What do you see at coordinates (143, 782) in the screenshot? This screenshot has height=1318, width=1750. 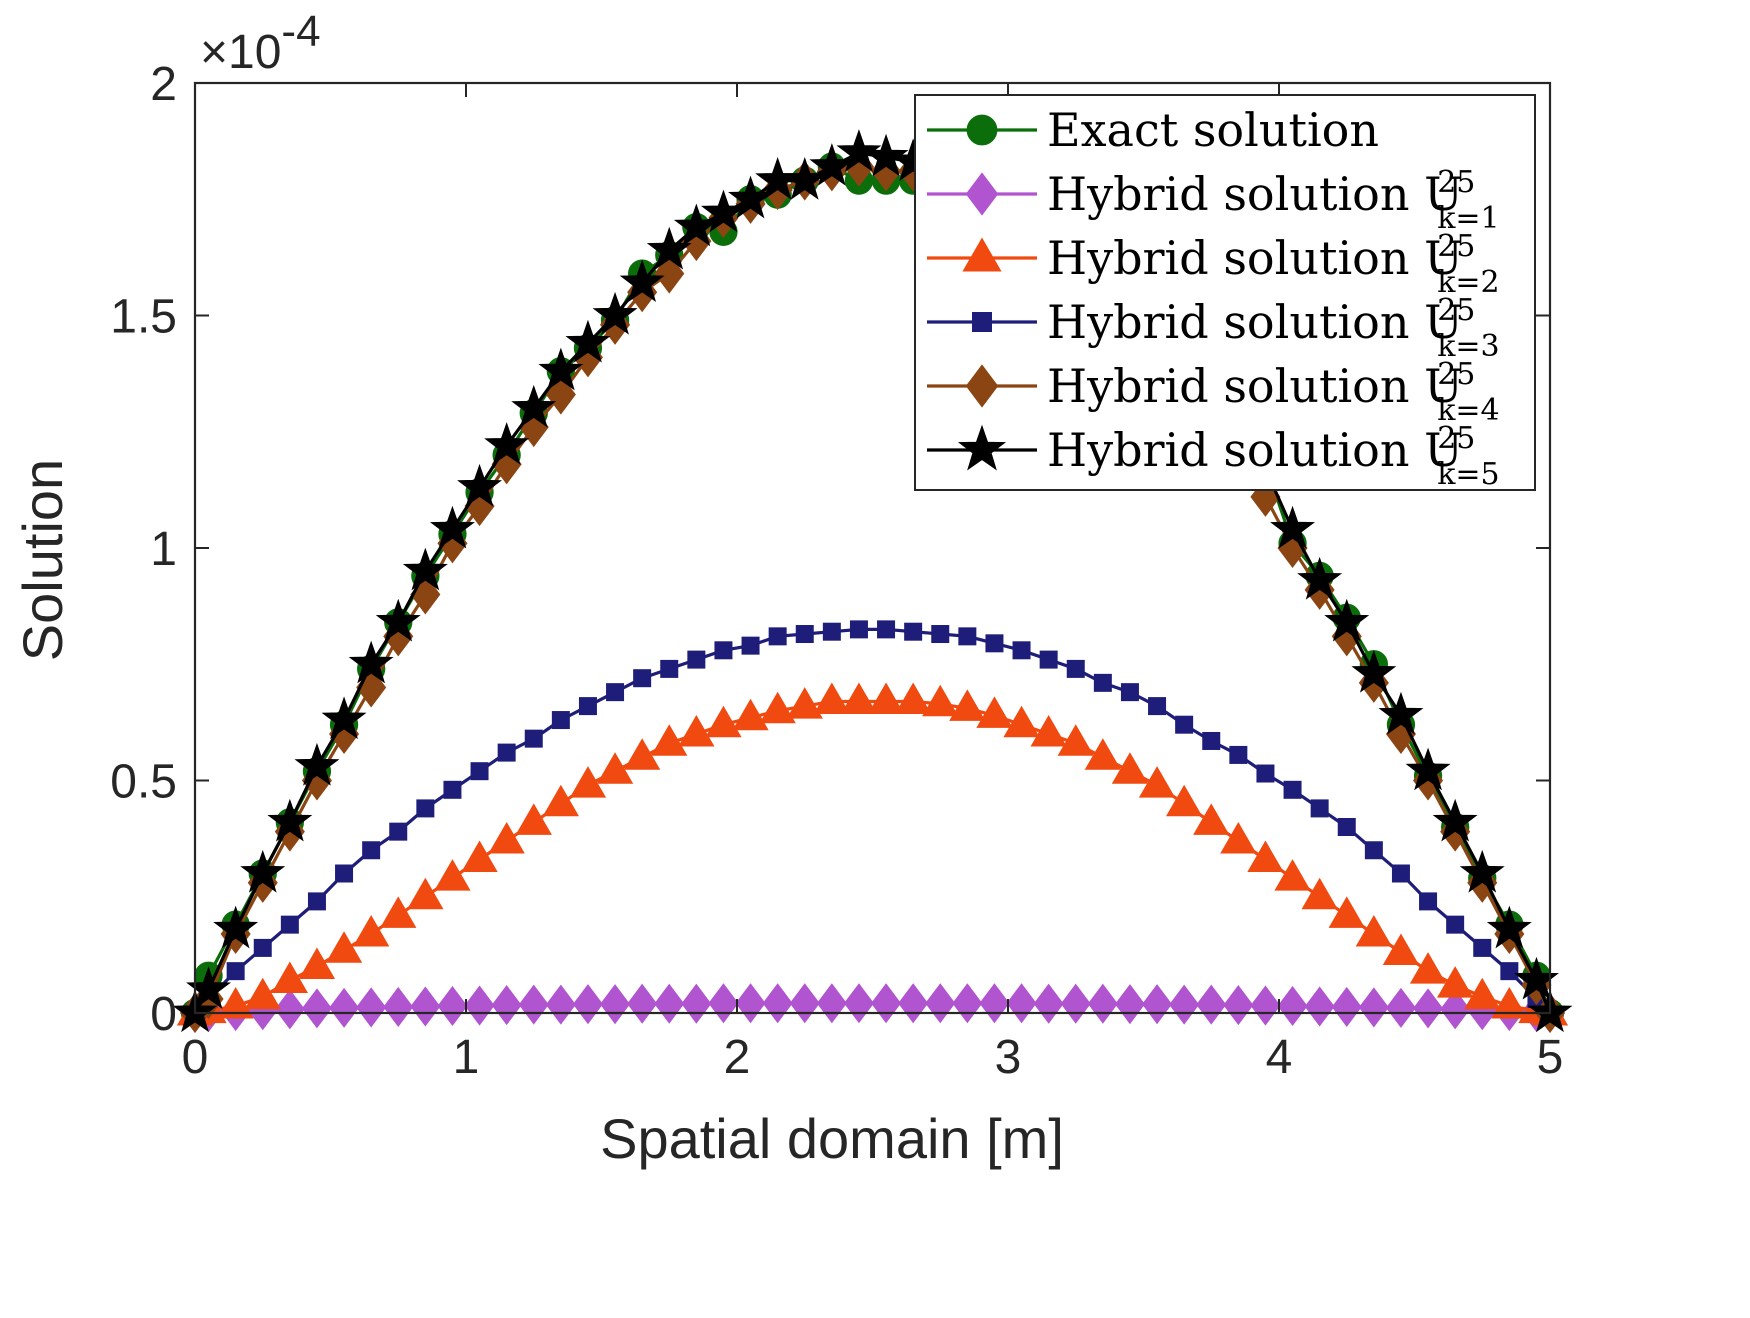 I see `y-tick-label: 0.5` at bounding box center [143, 782].